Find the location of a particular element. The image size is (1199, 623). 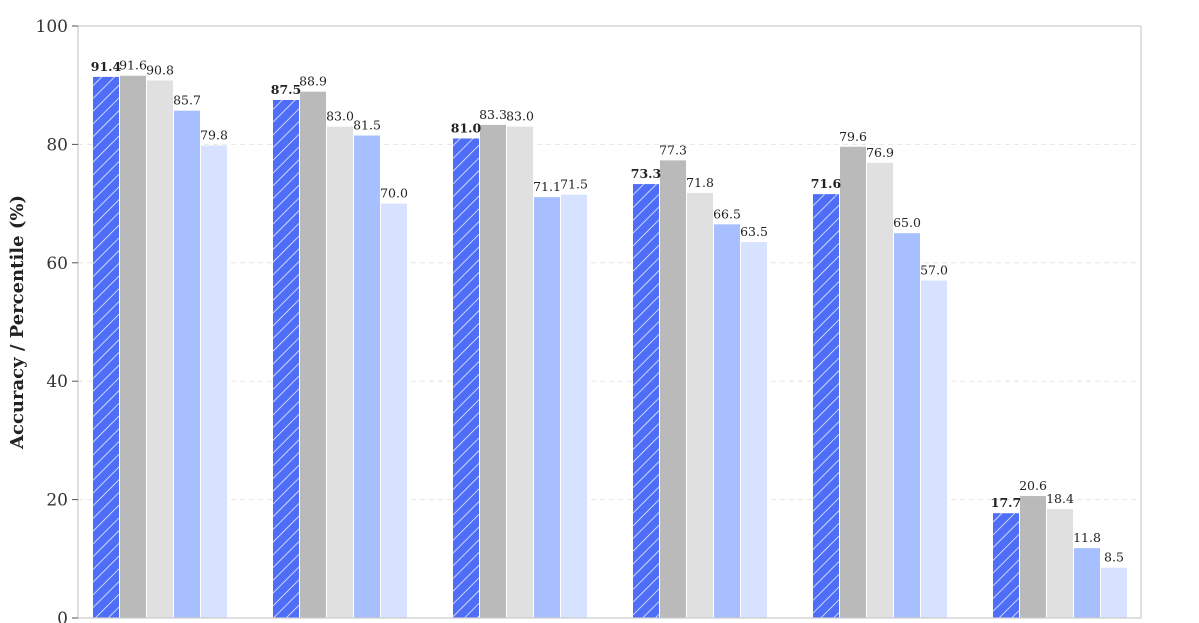

y-tick-label: 0 is located at coordinates (62, 616).